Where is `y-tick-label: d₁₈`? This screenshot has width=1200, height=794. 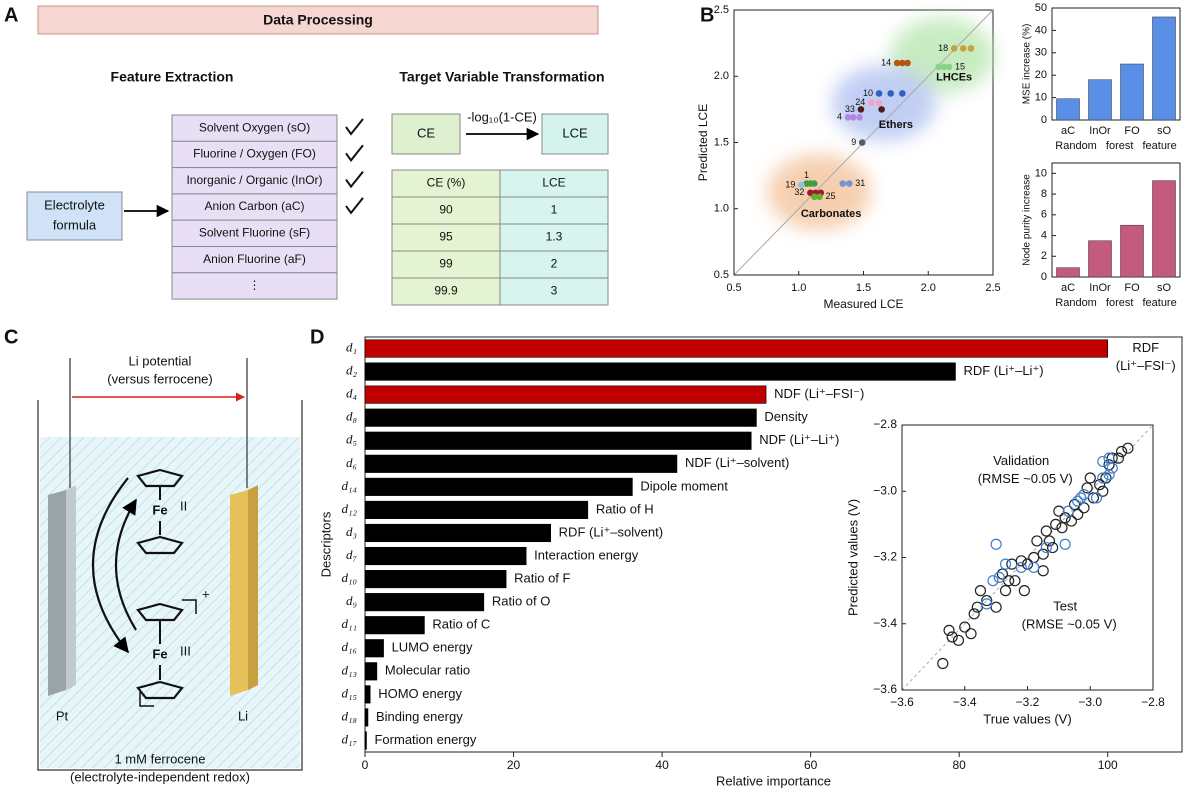 y-tick-label: d₁₈ is located at coordinates (349, 715).